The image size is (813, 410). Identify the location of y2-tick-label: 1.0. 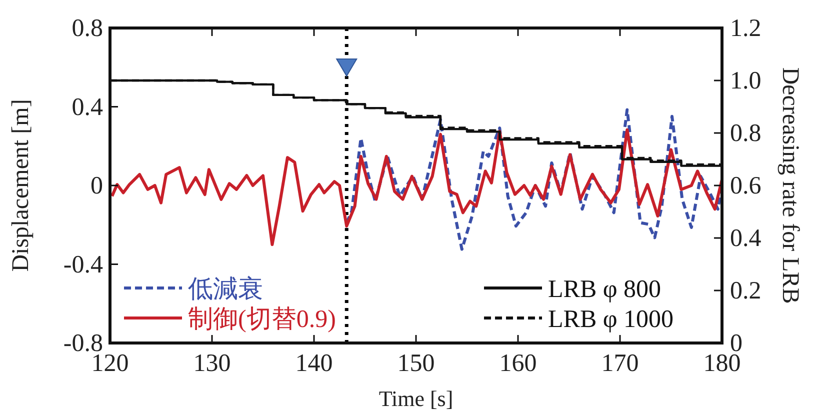
(746, 81).